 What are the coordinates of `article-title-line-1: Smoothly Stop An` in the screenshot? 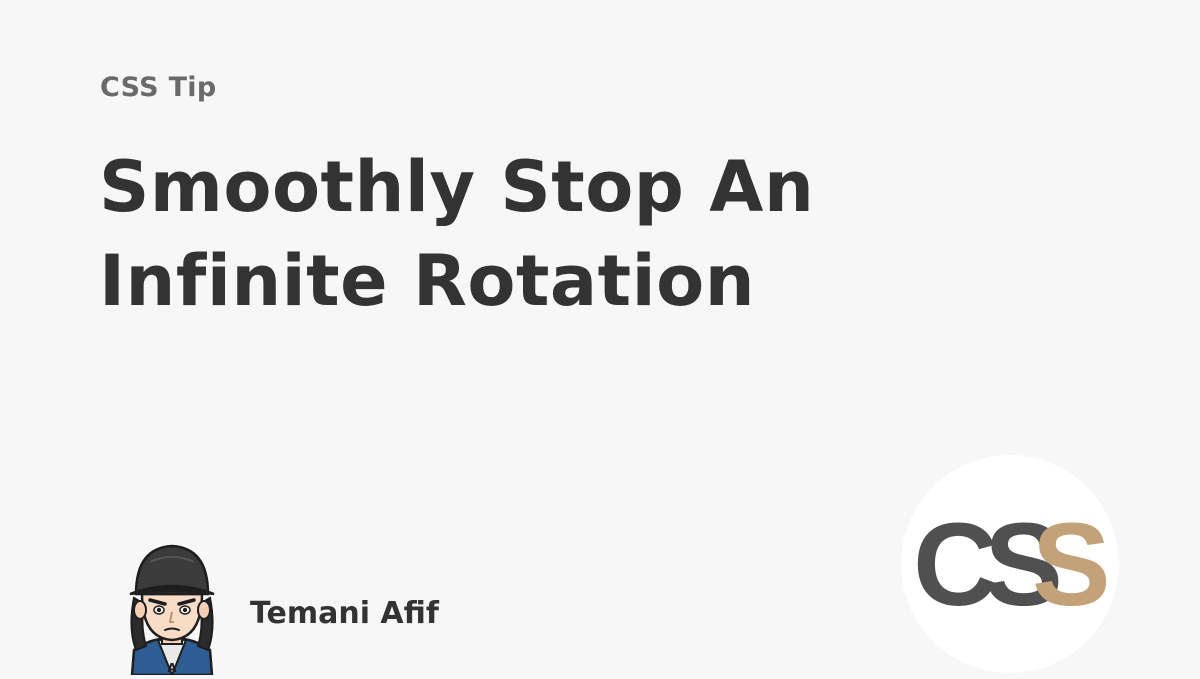 It's located at (457, 187).